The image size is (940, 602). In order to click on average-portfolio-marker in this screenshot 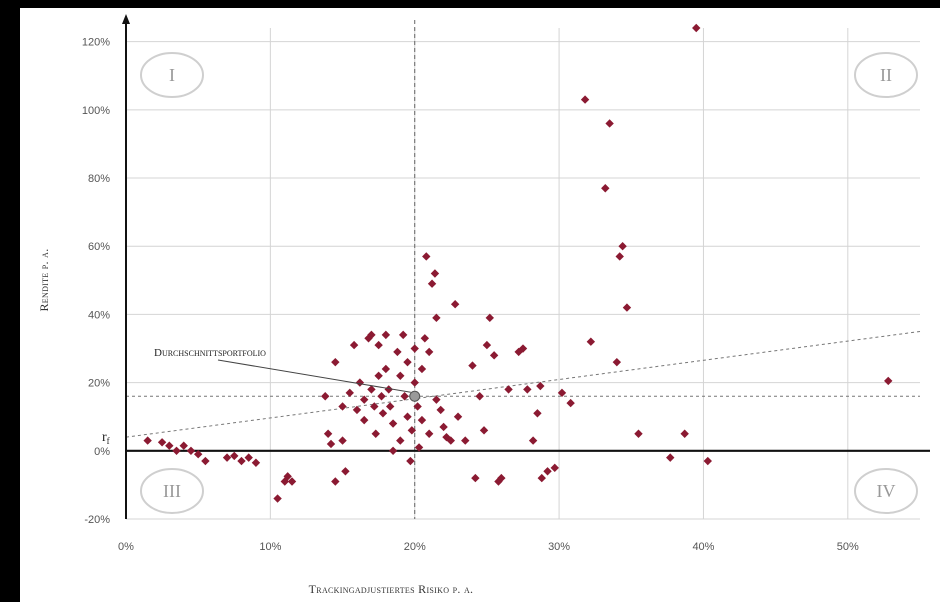, I will do `click(415, 396)`.